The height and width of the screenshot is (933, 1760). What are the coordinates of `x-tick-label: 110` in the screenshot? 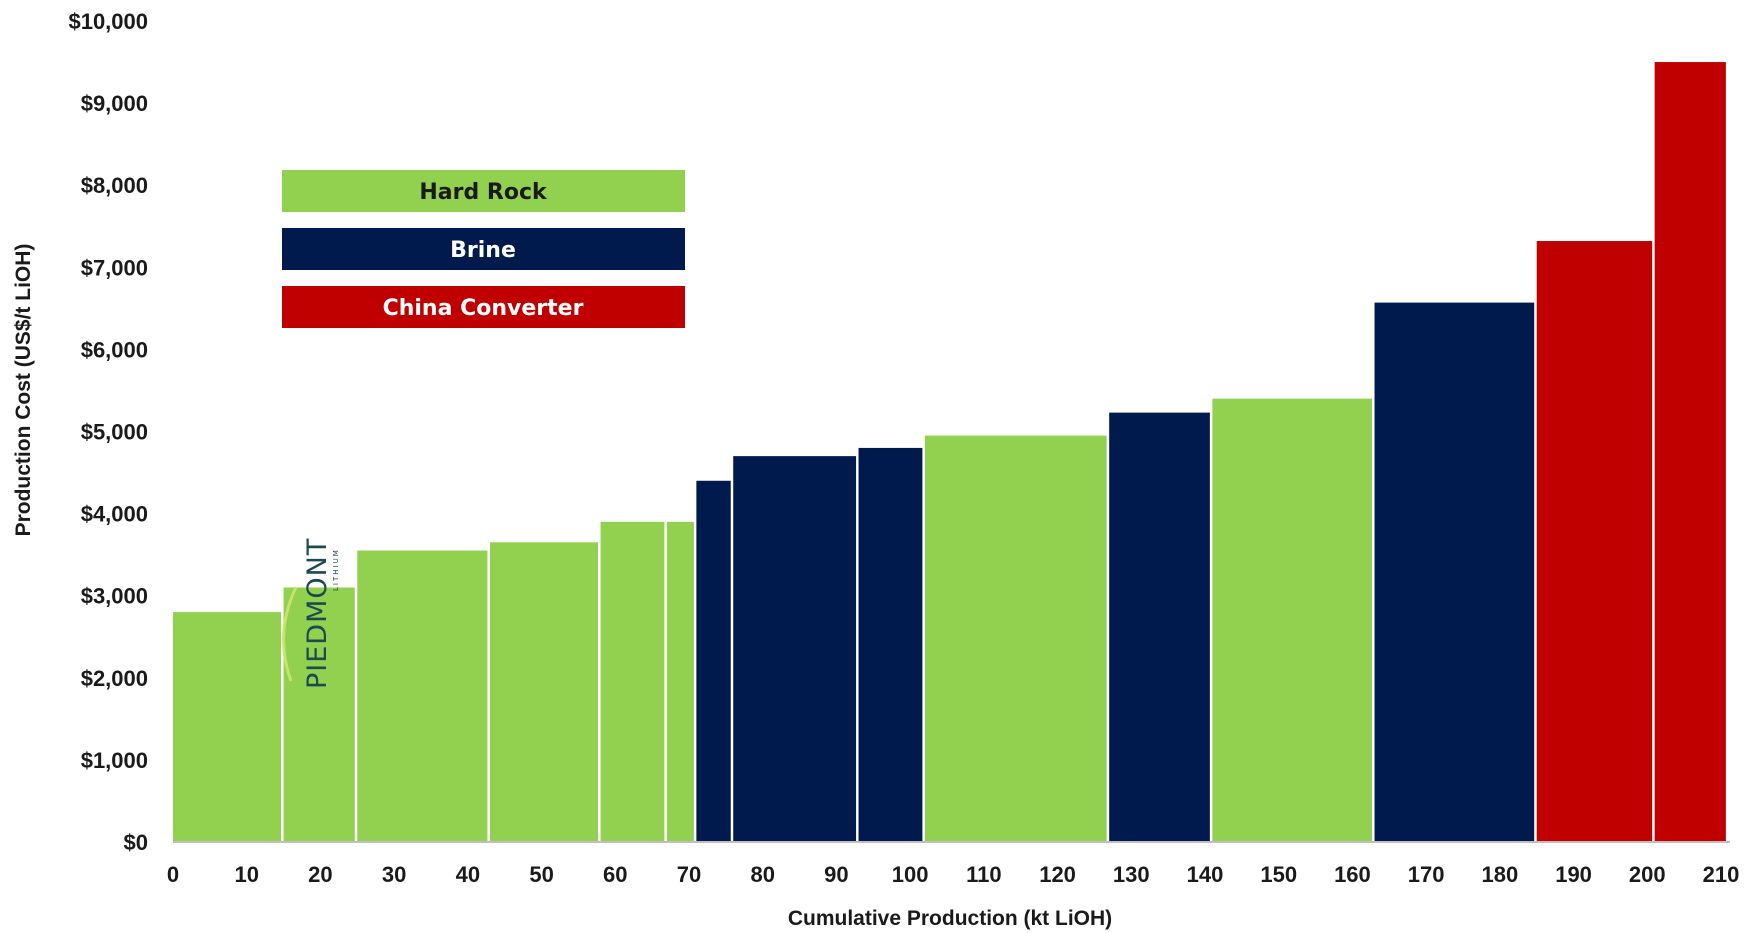 It's located at (984, 874).